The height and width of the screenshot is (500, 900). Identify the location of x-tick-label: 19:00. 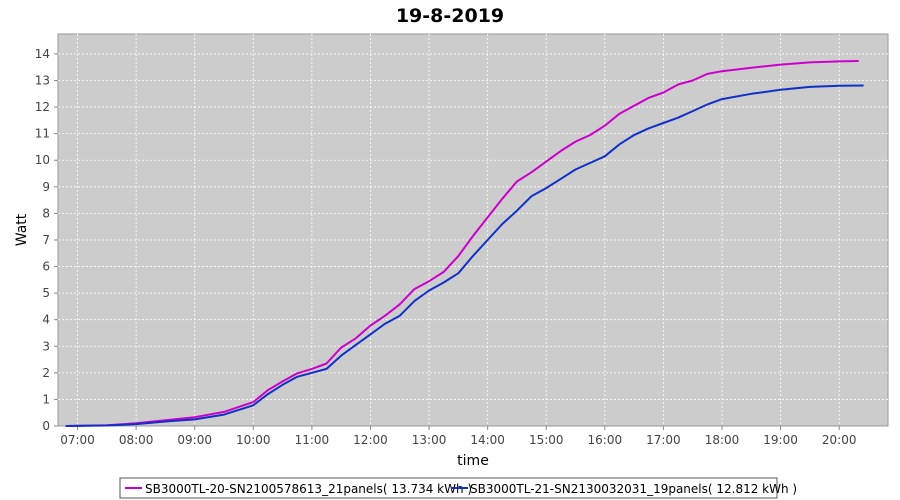
(780, 440).